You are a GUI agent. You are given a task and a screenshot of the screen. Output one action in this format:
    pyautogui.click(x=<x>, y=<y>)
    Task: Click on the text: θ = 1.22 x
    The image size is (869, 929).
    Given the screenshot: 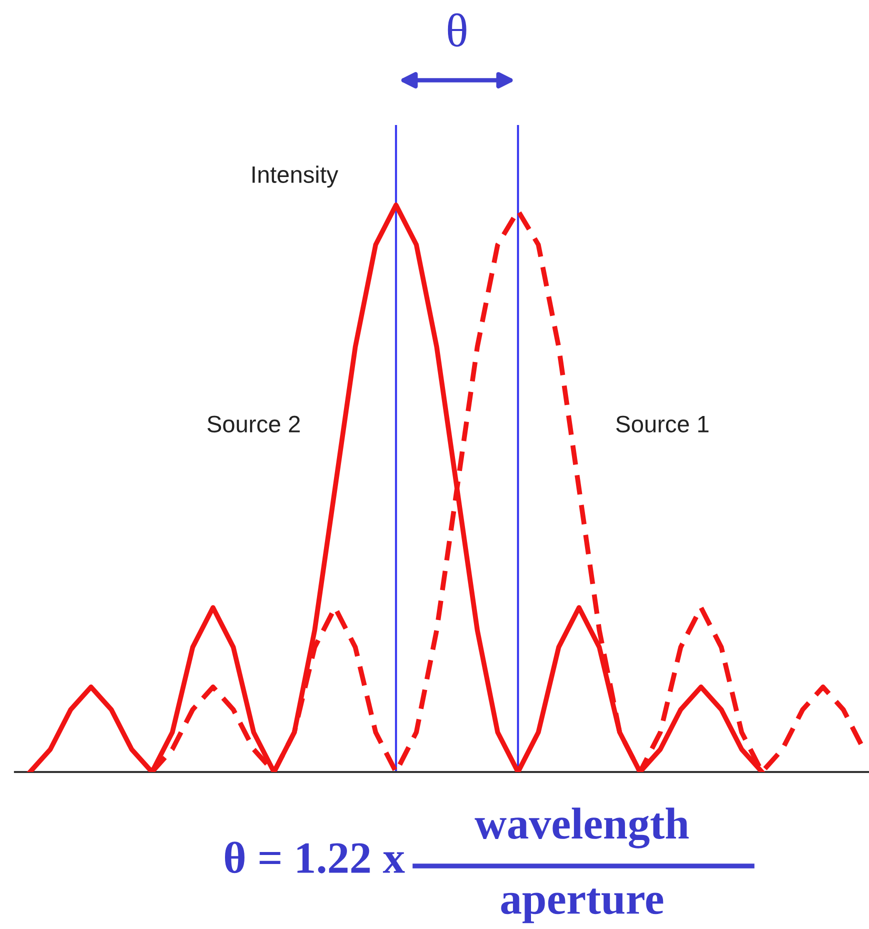 What is the action you would take?
    pyautogui.click(x=314, y=858)
    